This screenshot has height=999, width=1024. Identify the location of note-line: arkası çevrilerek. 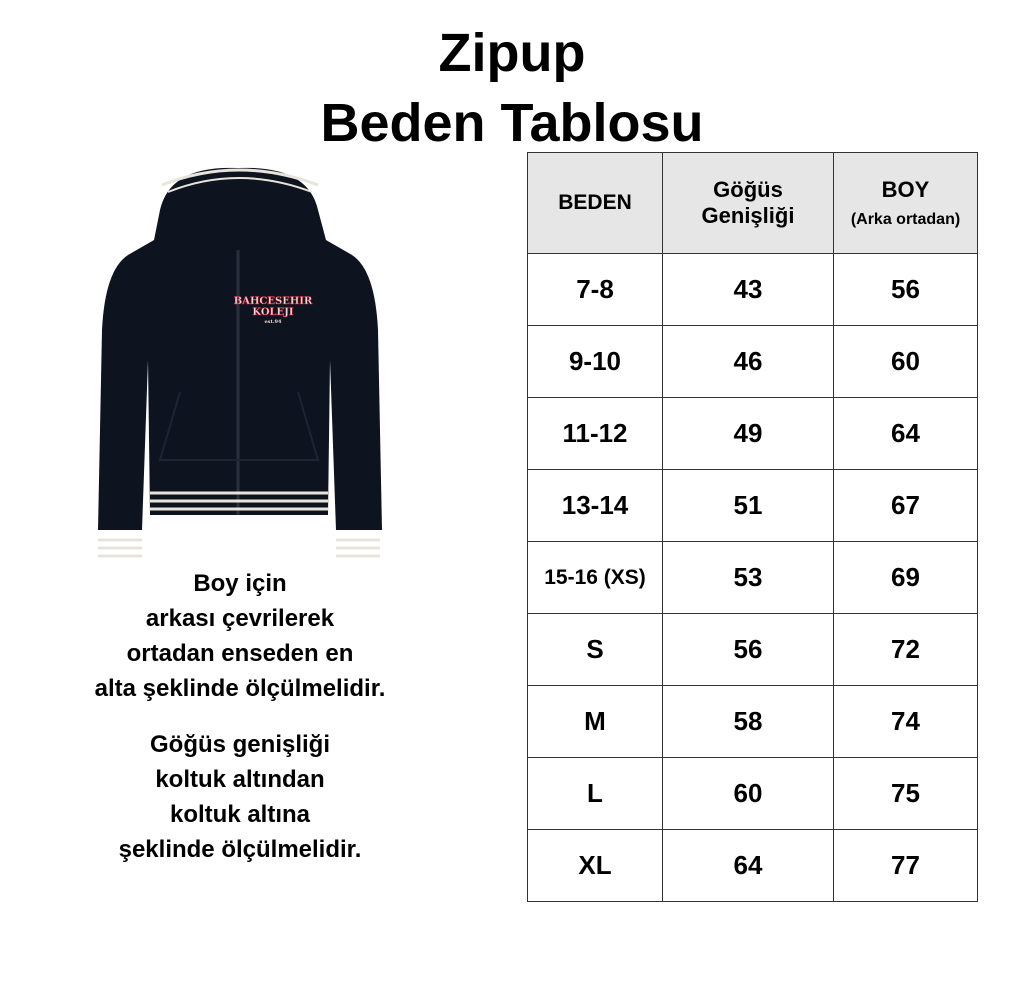
(240, 618).